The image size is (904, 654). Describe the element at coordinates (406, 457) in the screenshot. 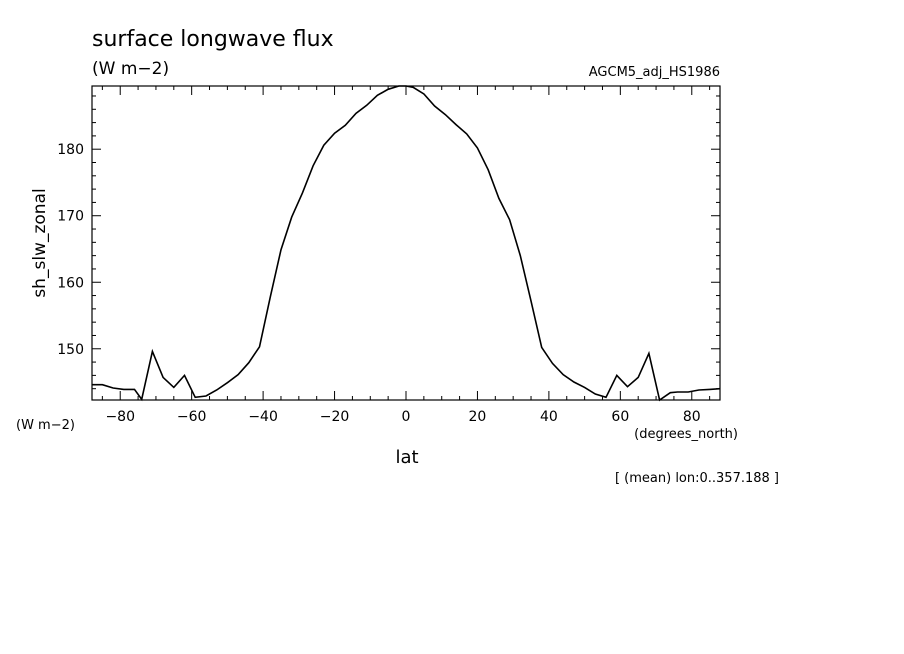

I see `x-axis-label: lat` at that location.